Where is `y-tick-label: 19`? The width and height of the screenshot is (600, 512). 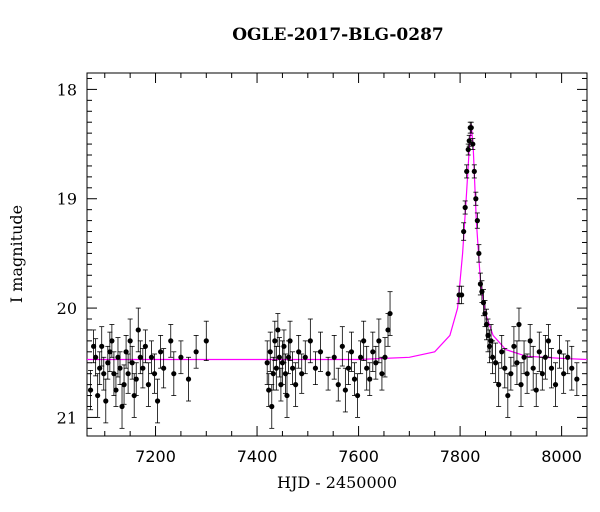
y-tick-label: 19 is located at coordinates (67, 199).